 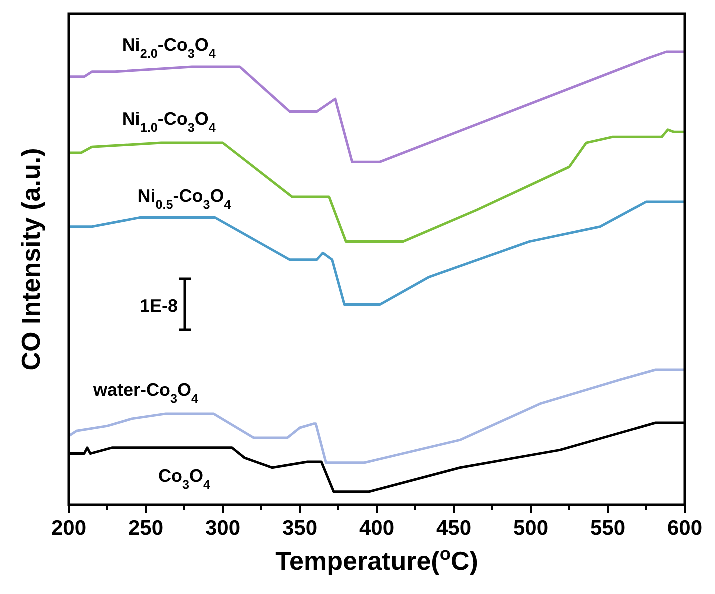 I want to click on series-label: water-Co$_{3}$O$_{4}$, so click(x=145, y=393).